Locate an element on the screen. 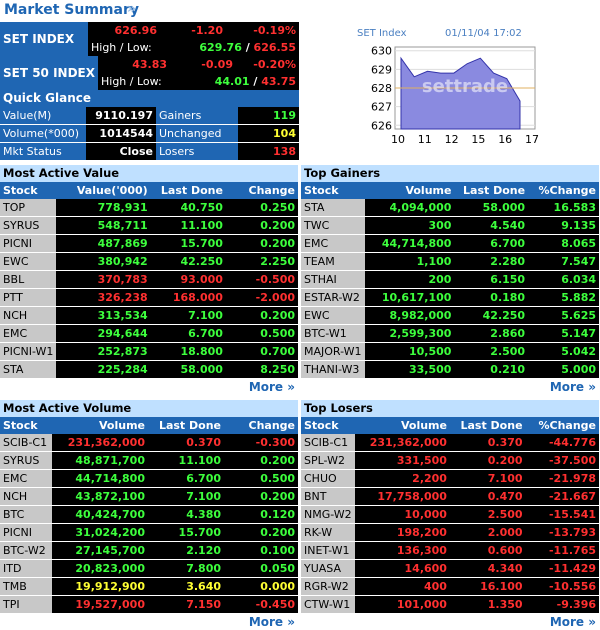  table-row: RK-W 198,200 2.000 -13.793 is located at coordinates (450, 532).